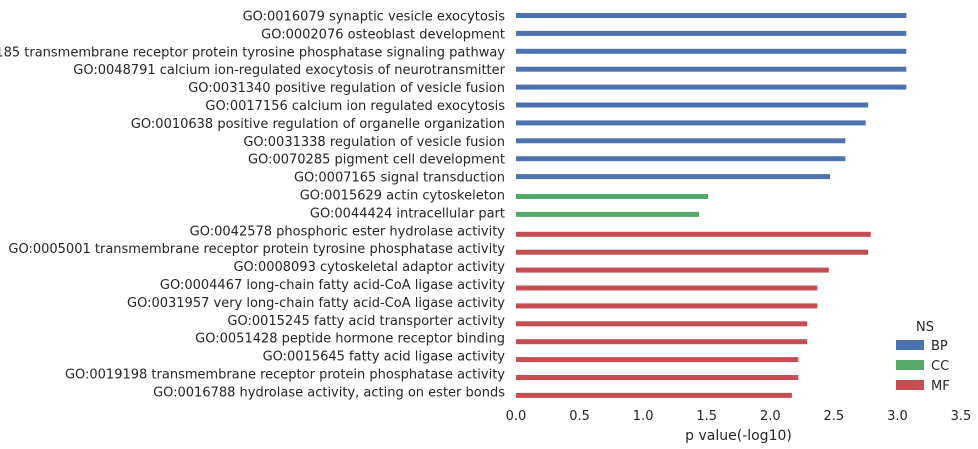  I want to click on legend-title: NS, so click(925, 327).